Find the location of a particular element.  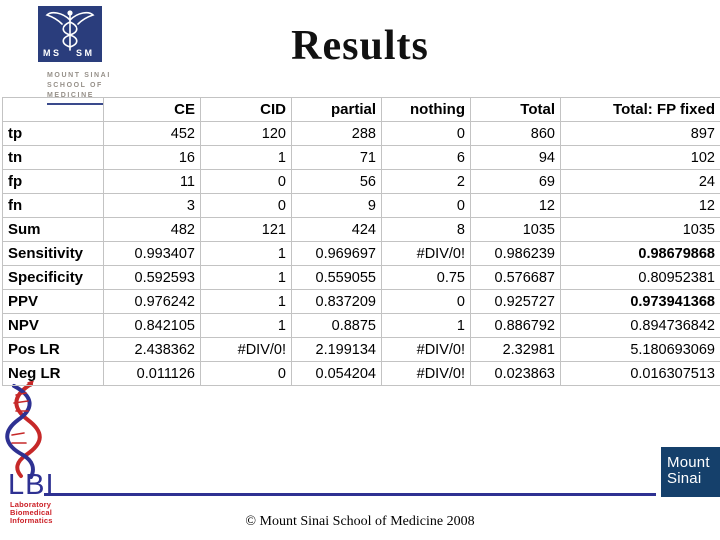

table-cell: 0.559055 is located at coordinates (336, 277).